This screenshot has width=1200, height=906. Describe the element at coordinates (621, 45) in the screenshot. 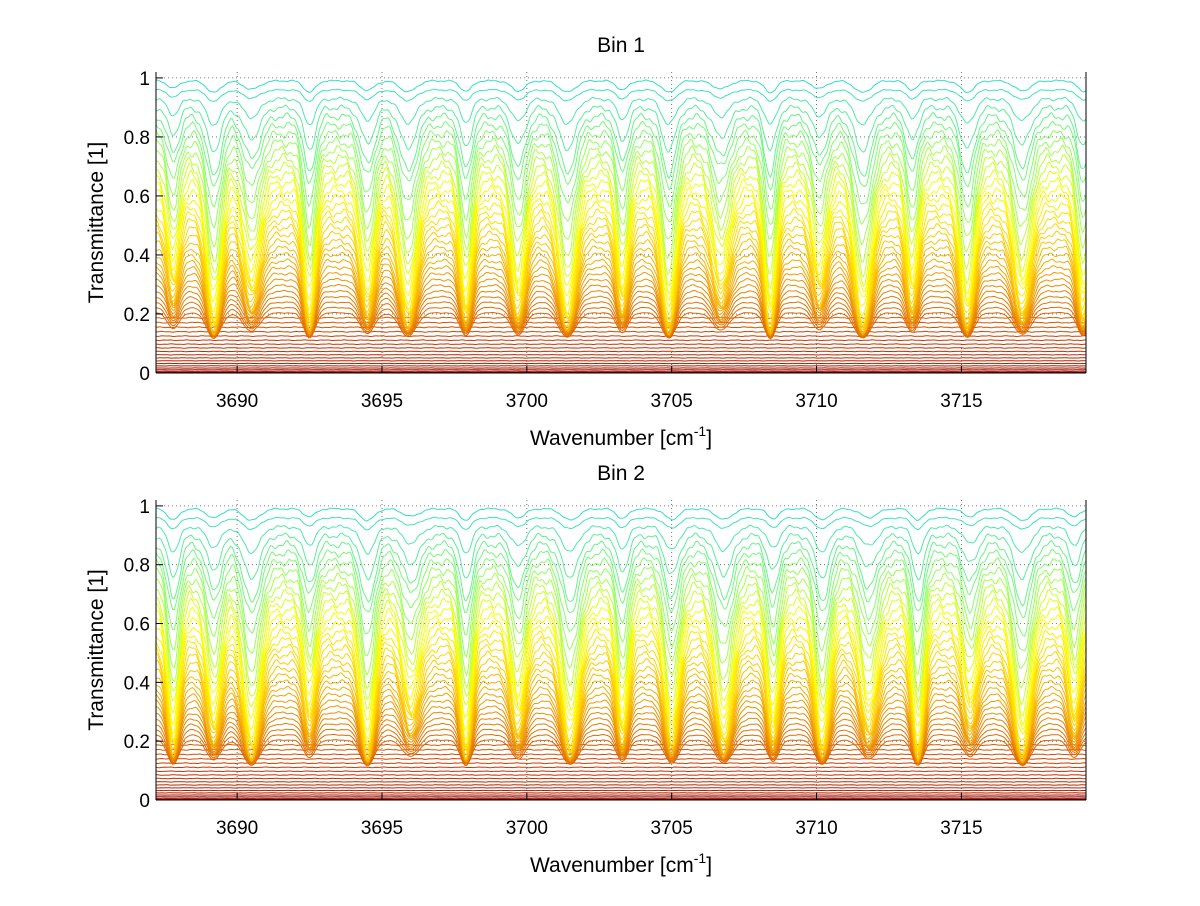

I see `chart-title: Bin 1` at that location.